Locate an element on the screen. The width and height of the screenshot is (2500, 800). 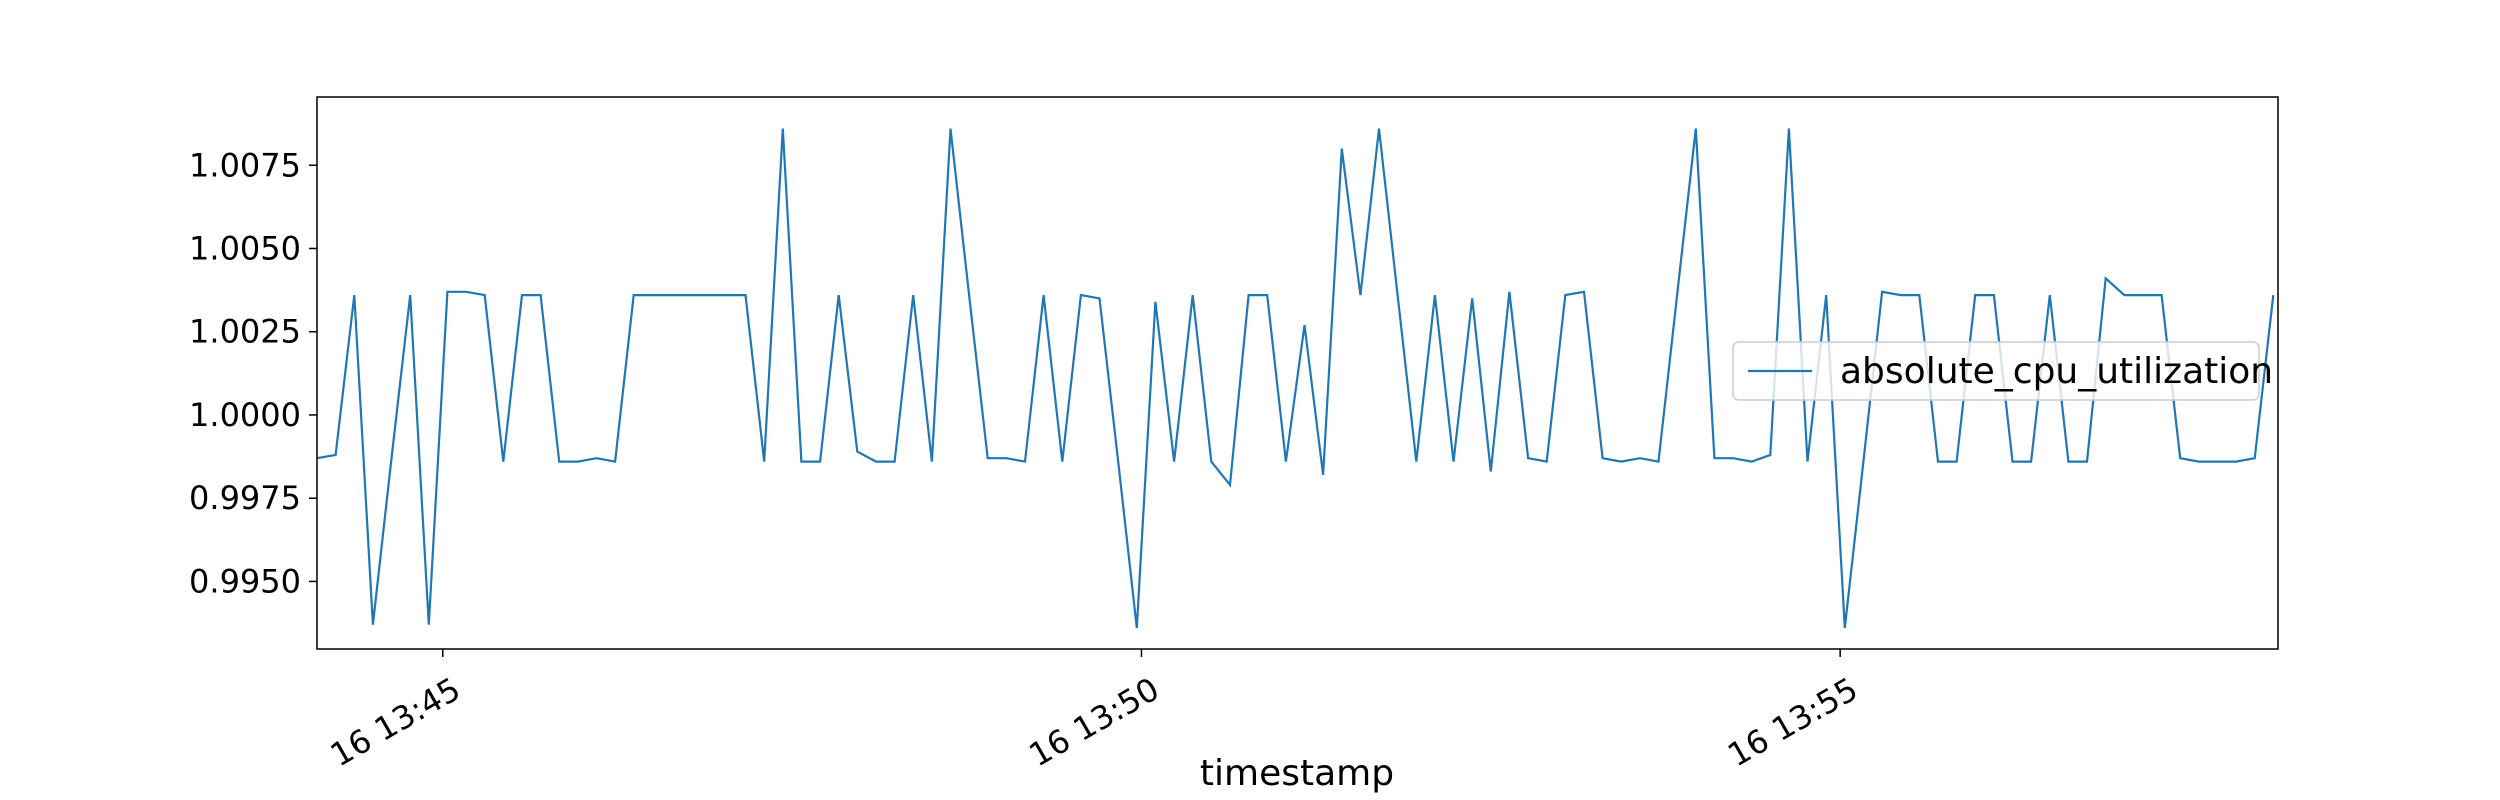
y-tick-label: 1.0025 is located at coordinates (245, 332).